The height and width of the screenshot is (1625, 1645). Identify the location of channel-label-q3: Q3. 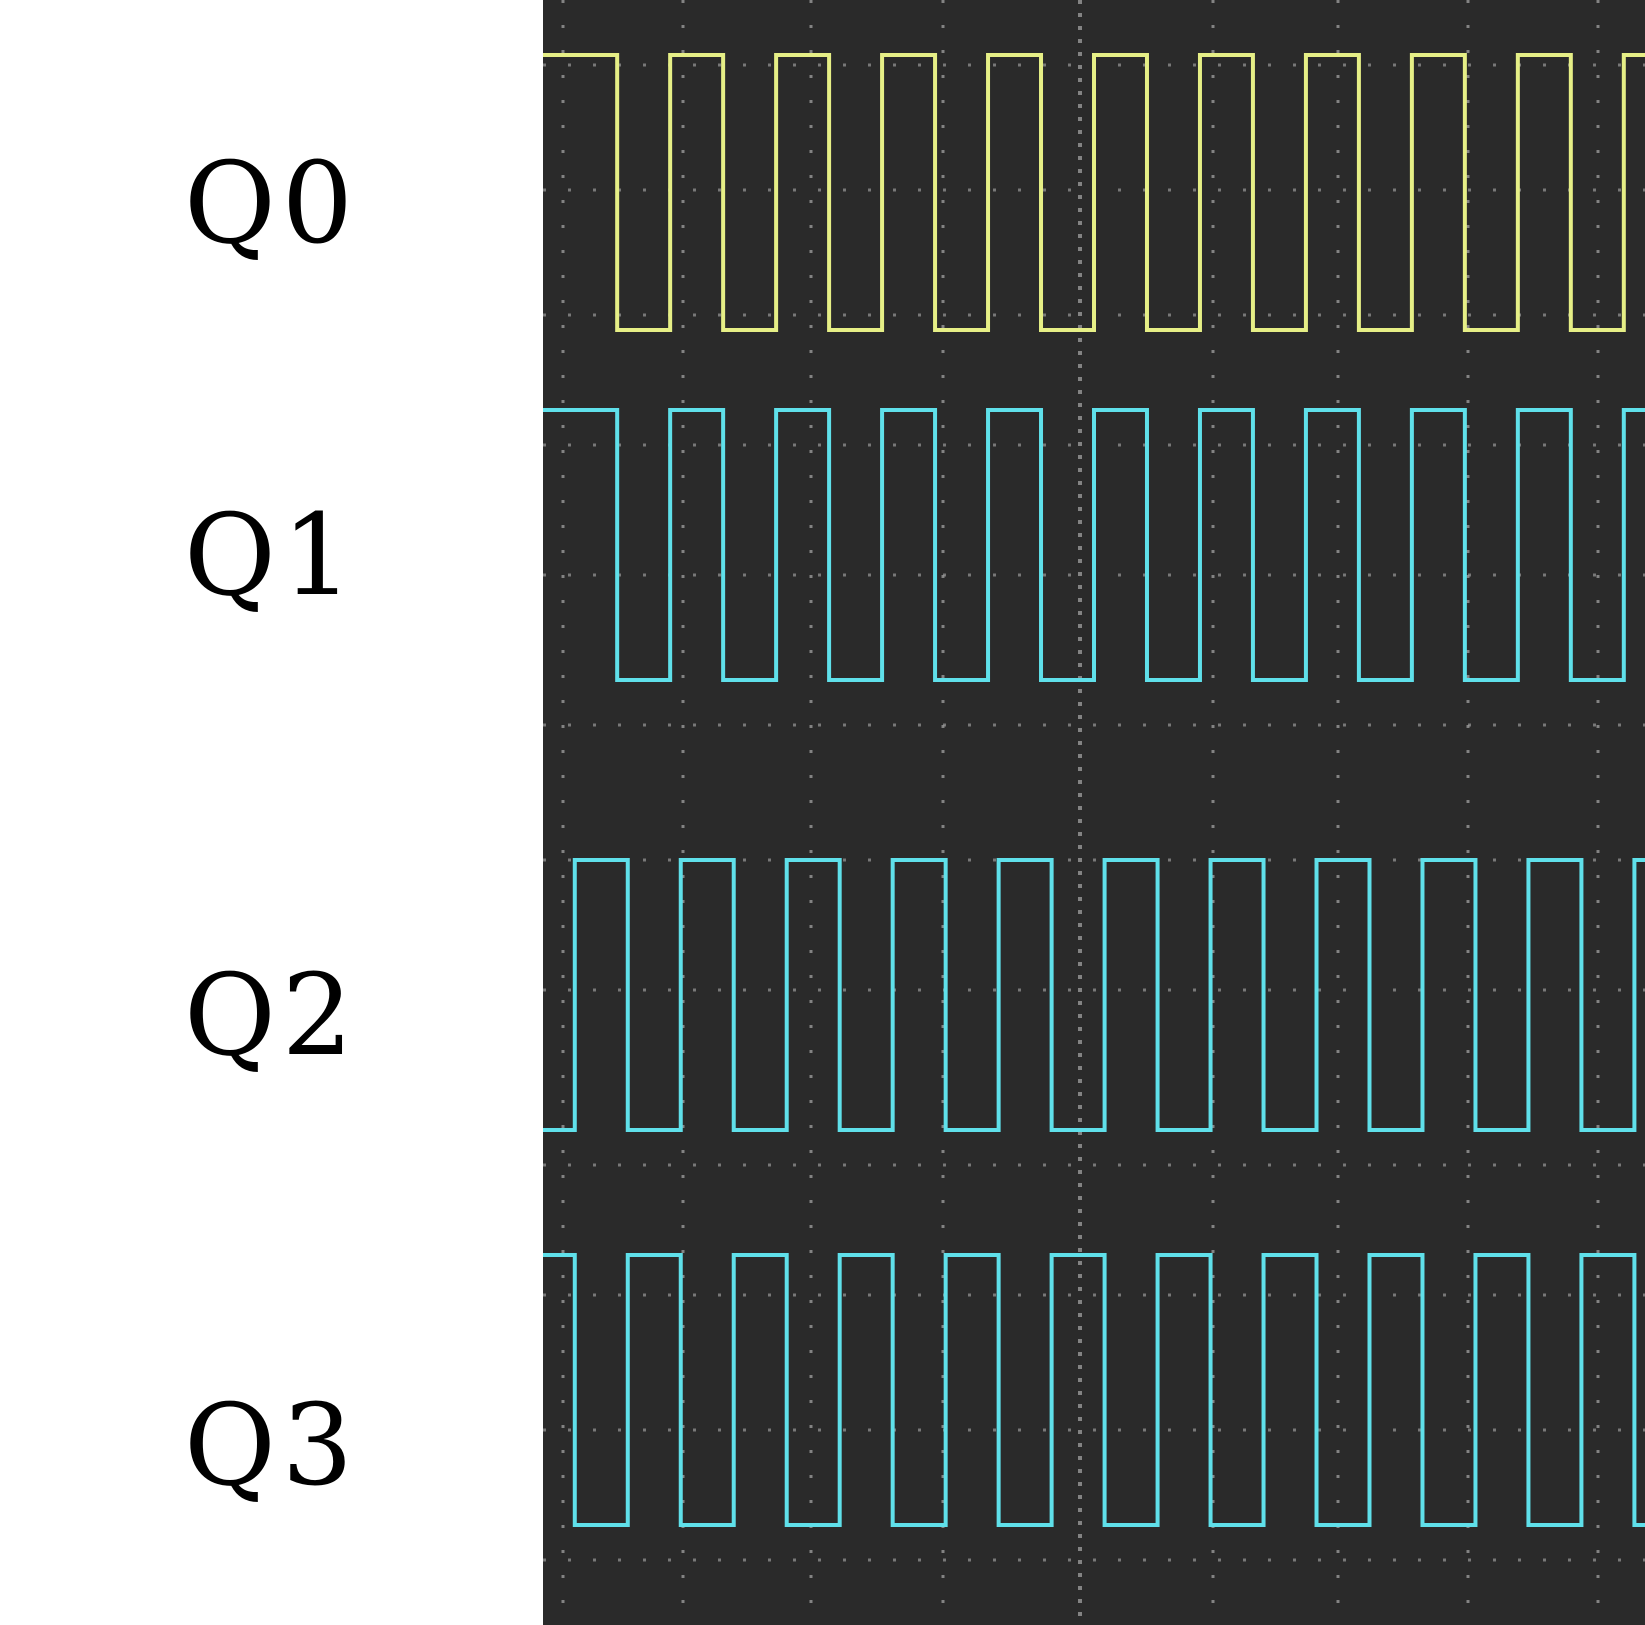
(271, 1446).